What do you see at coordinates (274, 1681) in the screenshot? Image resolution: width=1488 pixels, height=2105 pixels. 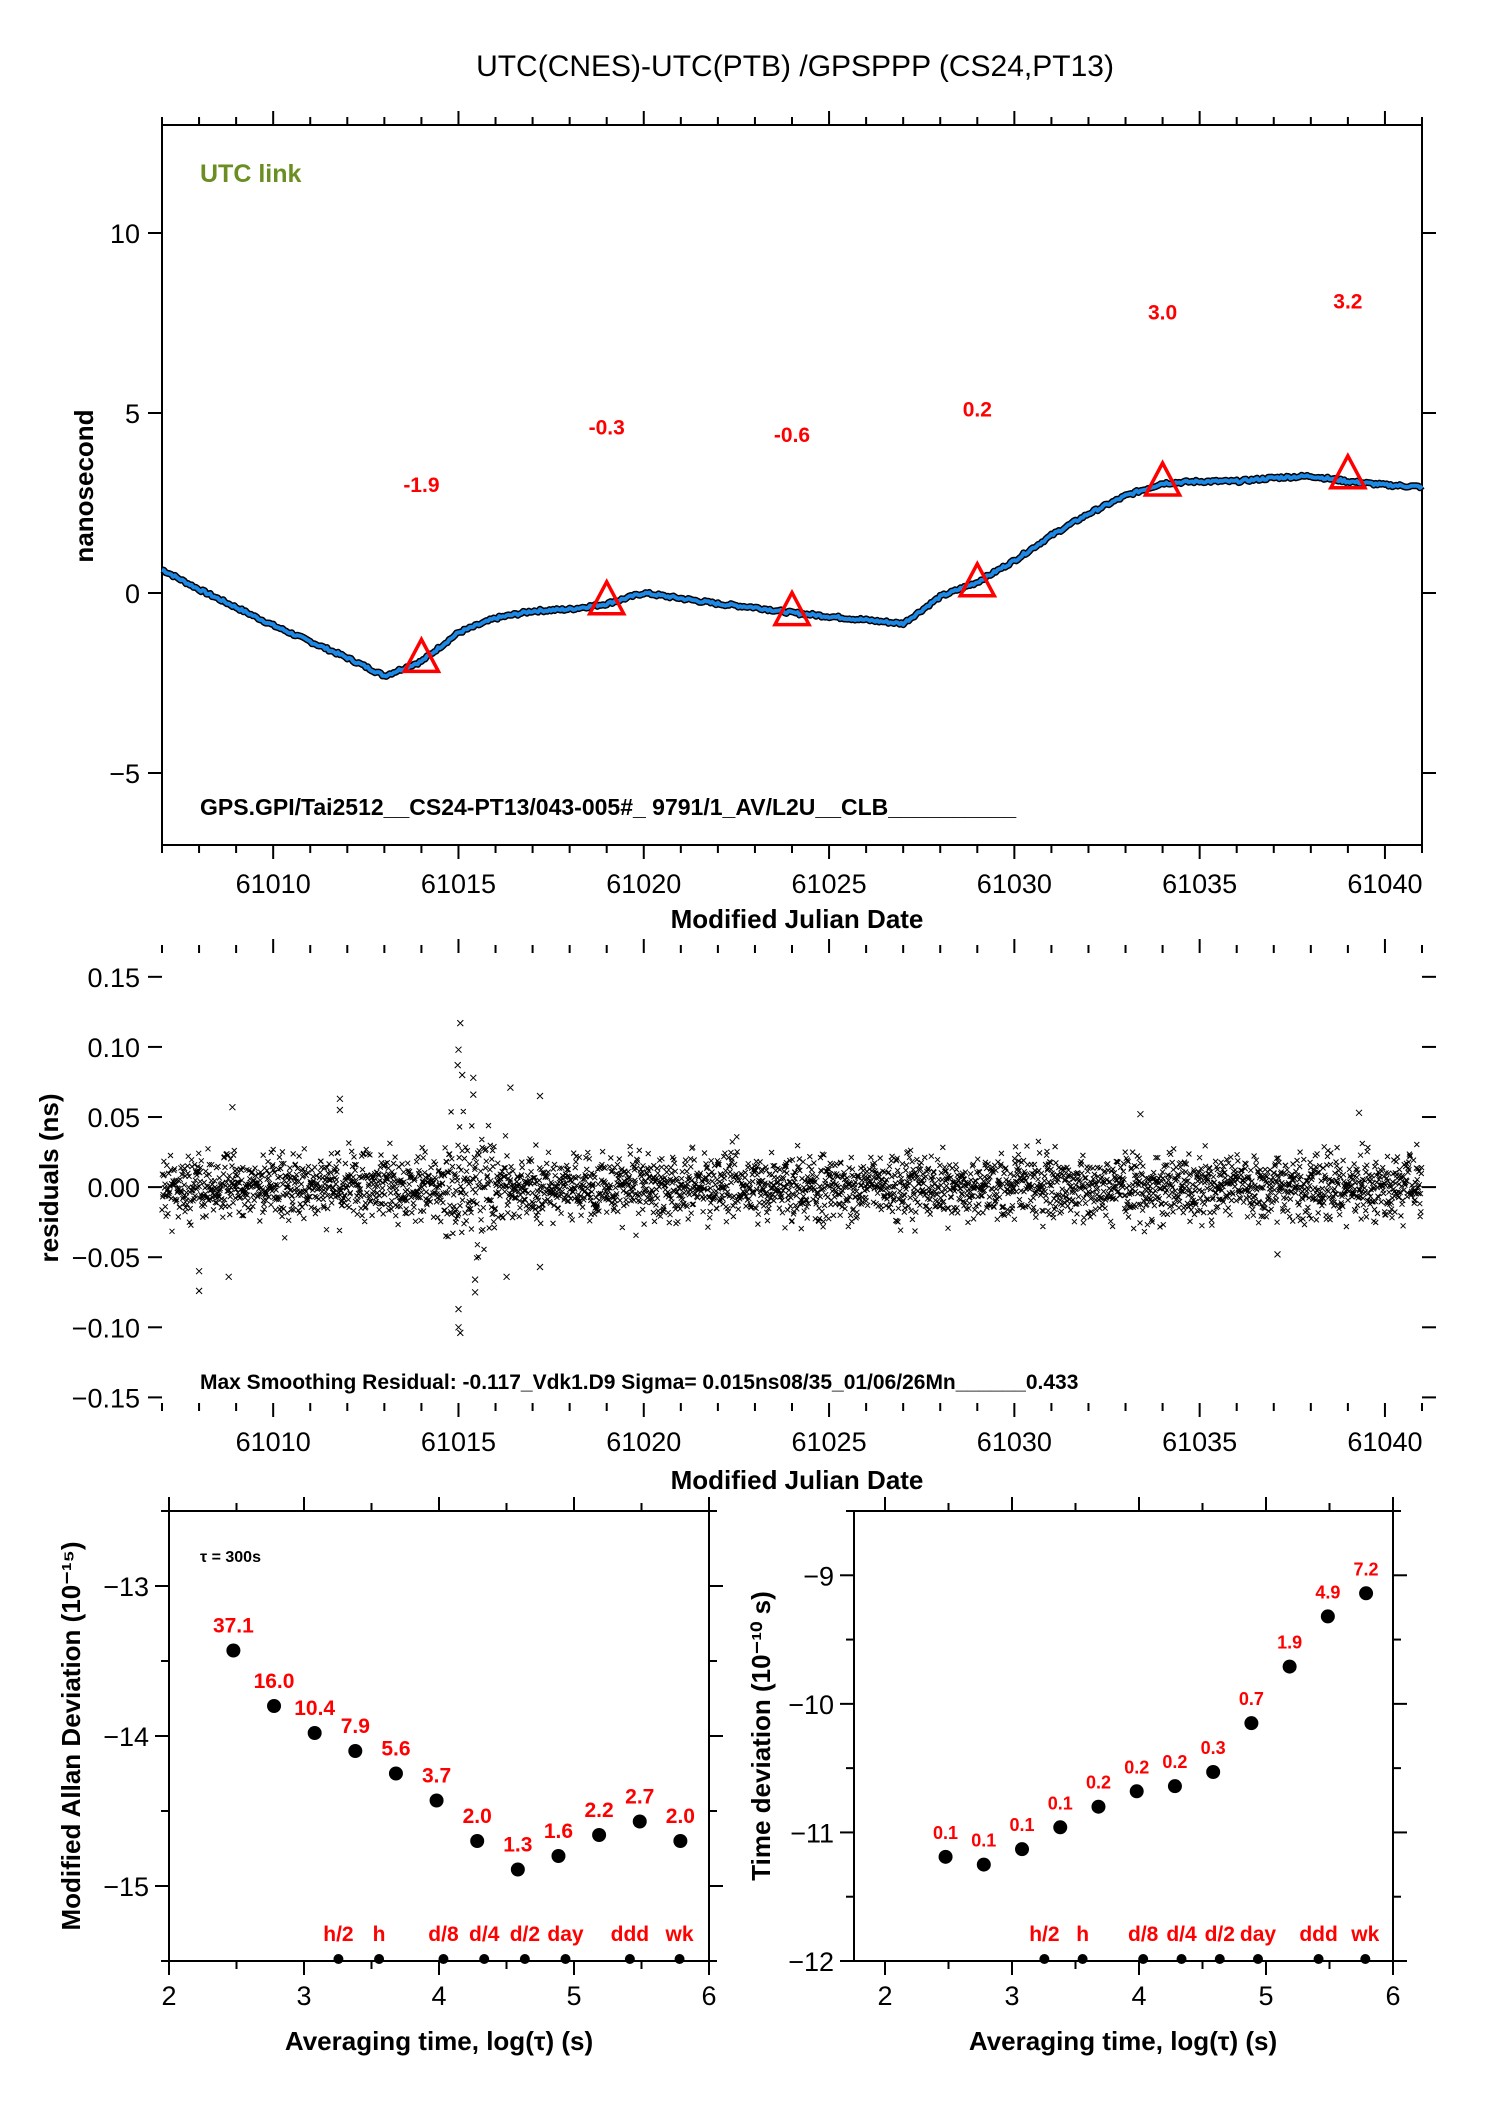 I see `data-value-label: 16.0` at bounding box center [274, 1681].